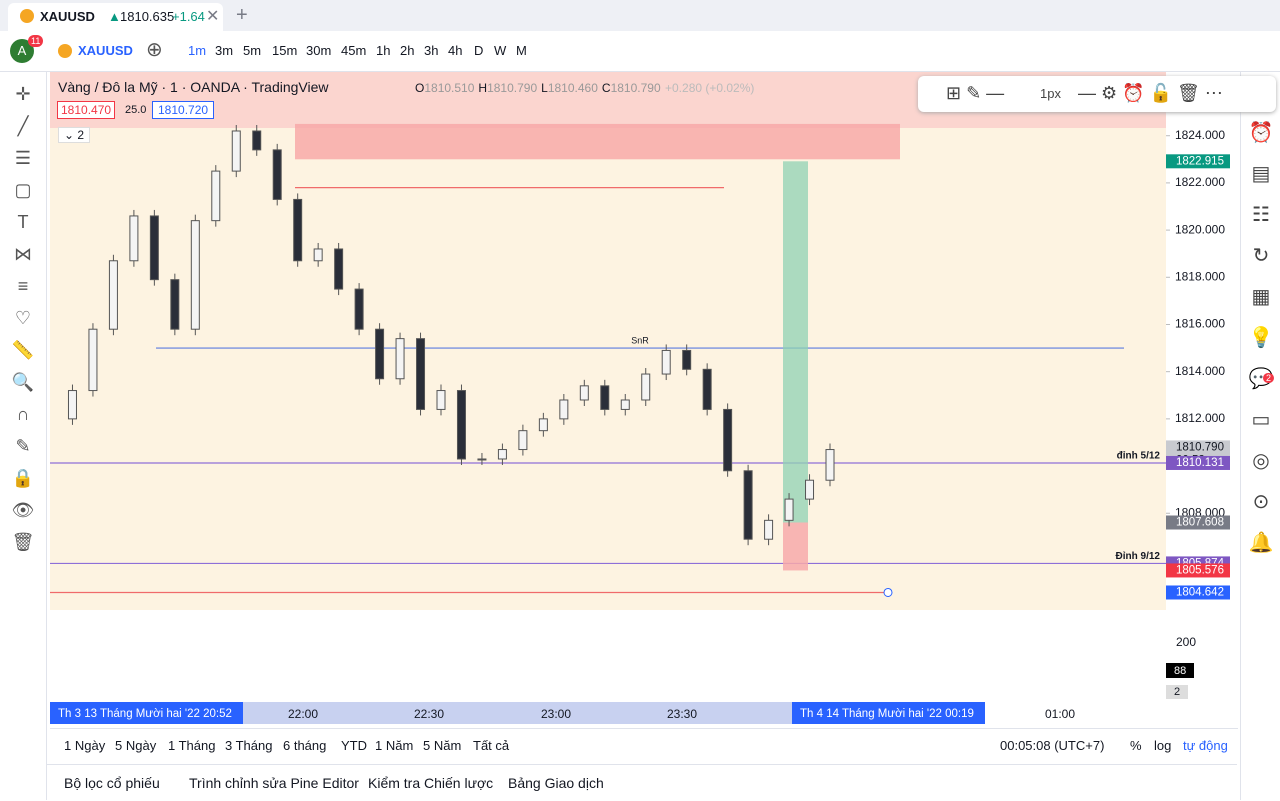 This screenshot has height=801, width=1280. I want to click on interval: 3m, so click(224, 50).